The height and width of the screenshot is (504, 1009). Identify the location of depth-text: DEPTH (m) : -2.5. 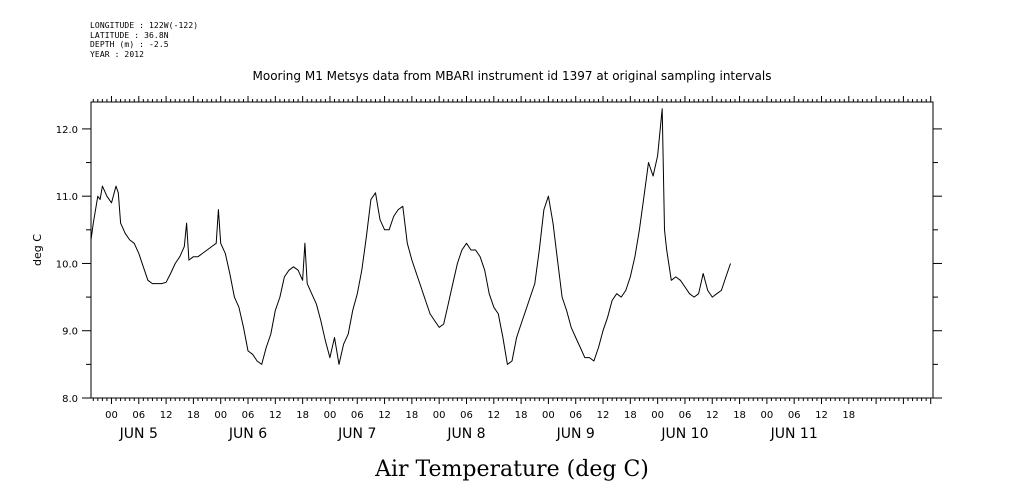
(129, 44).